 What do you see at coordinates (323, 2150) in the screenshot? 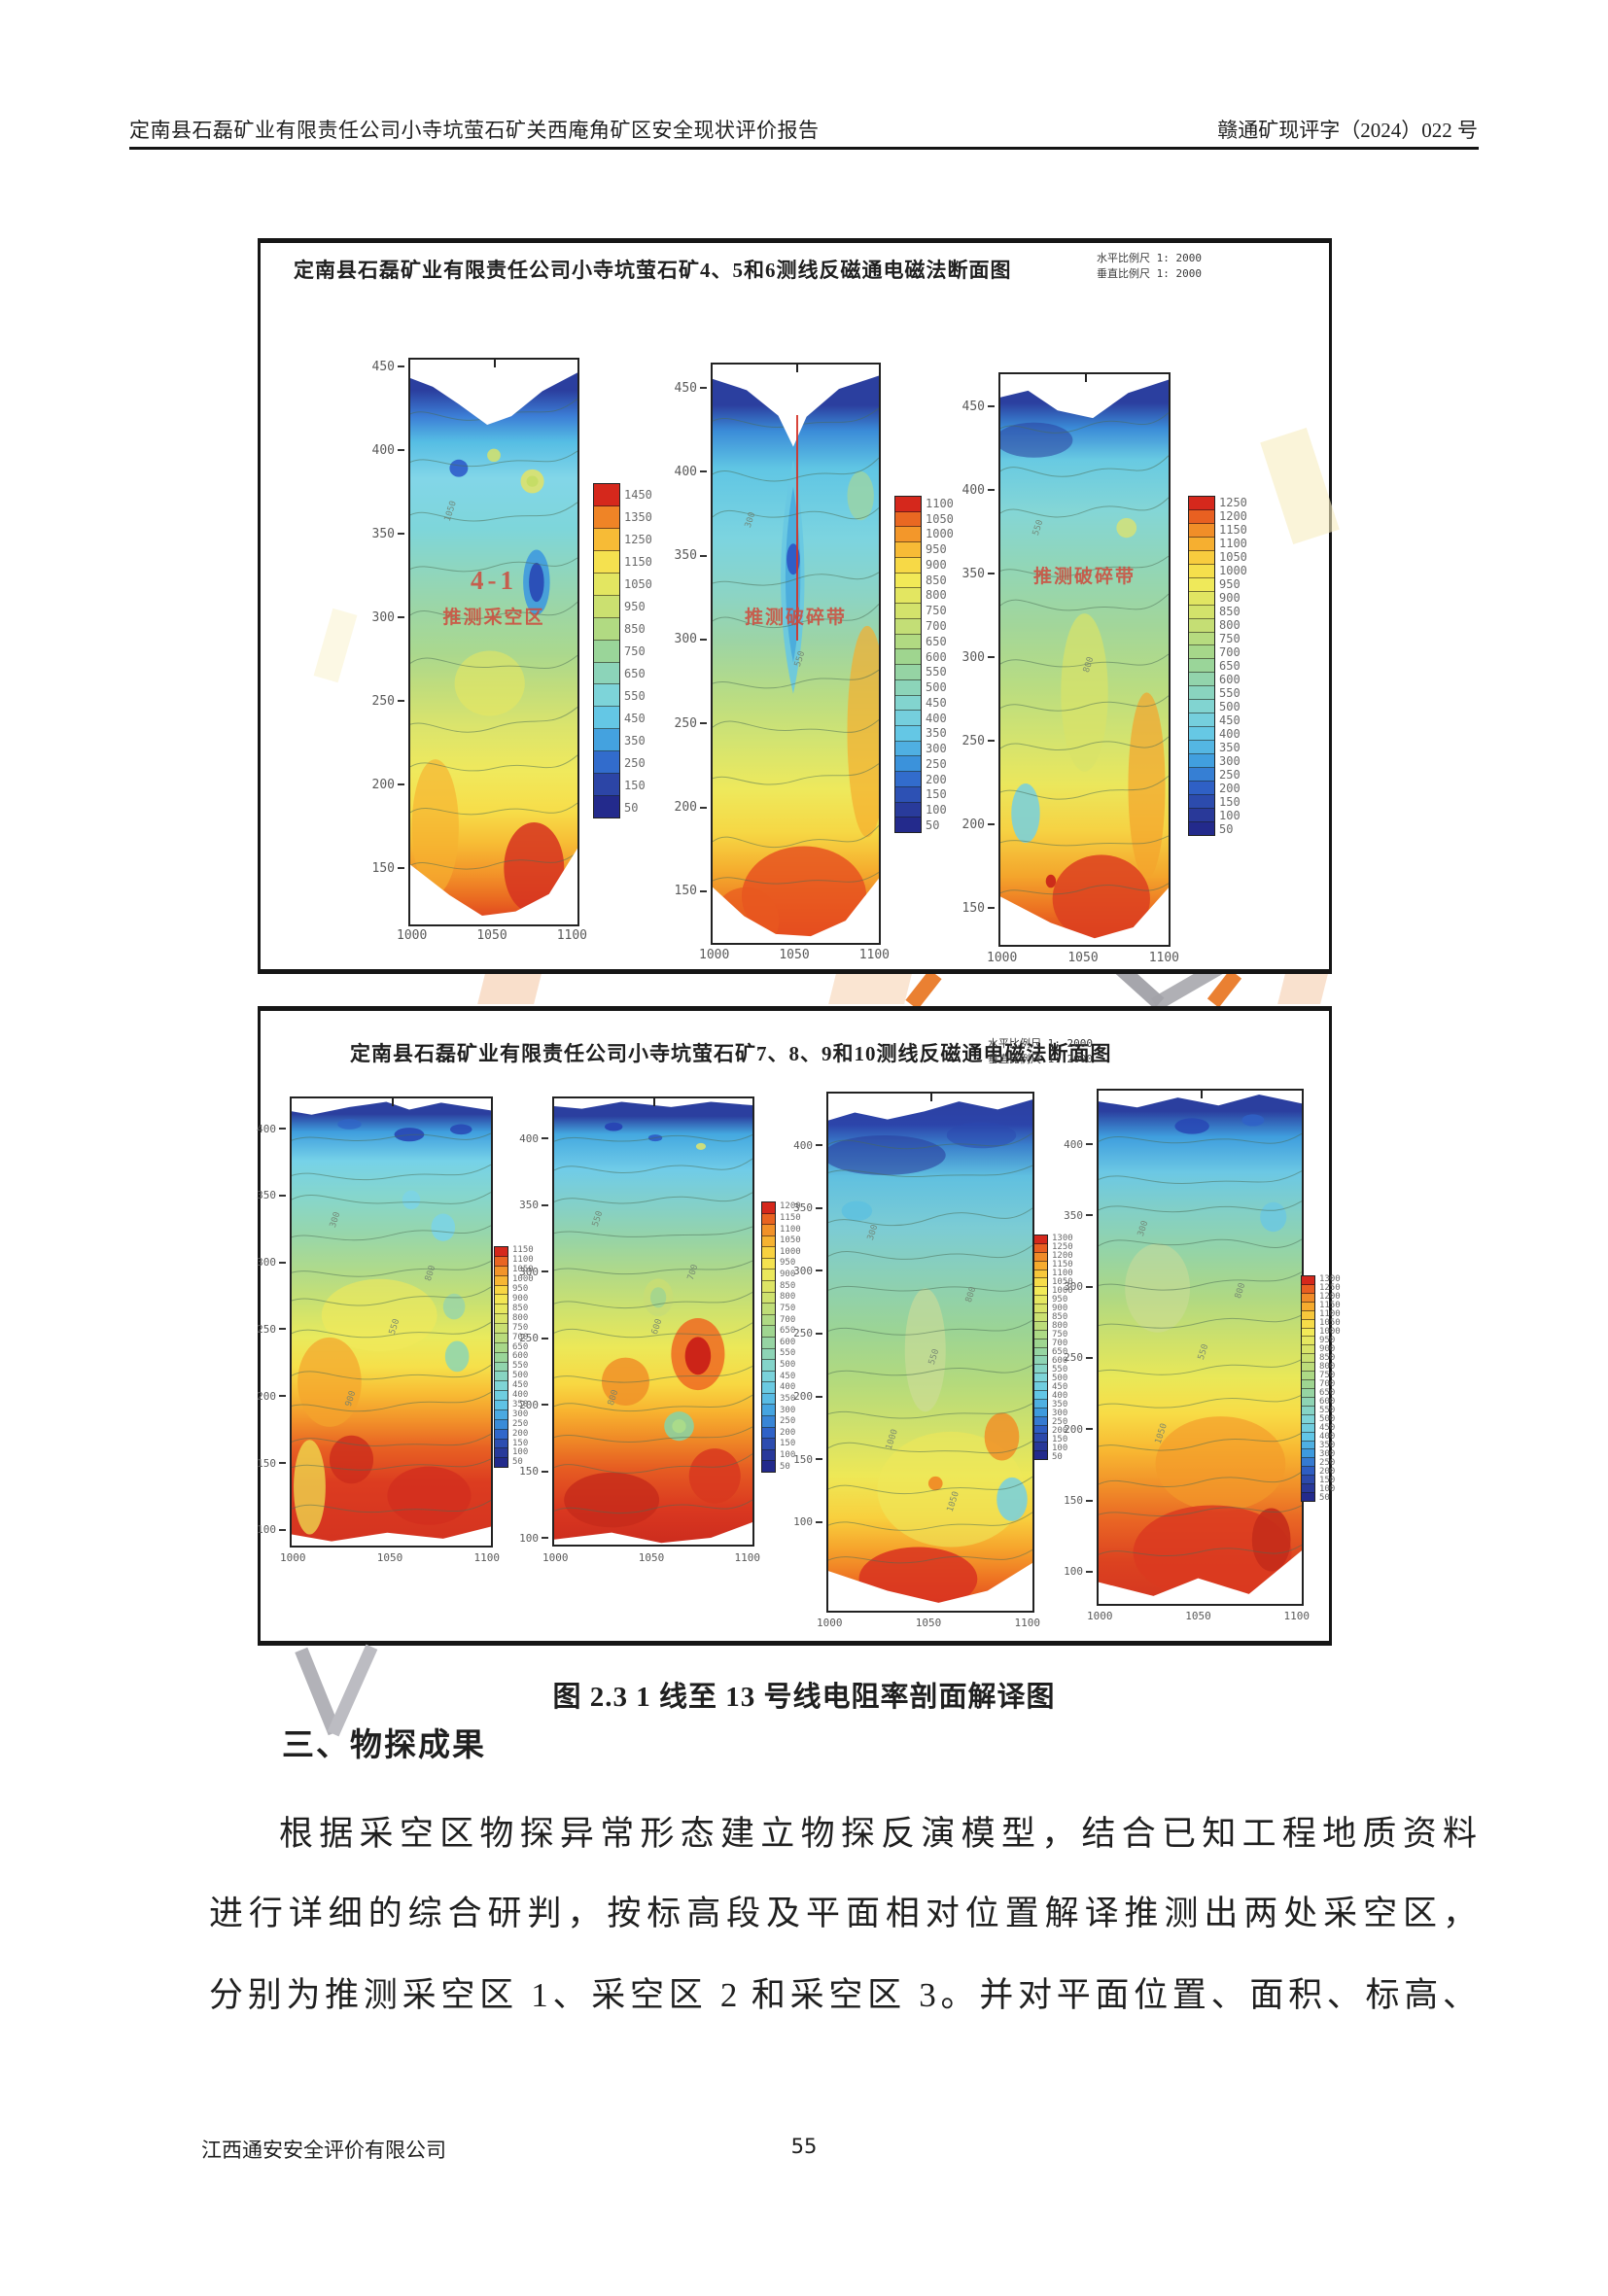
I see `footer-company-name: 江西通安安全评价有限公司` at bounding box center [323, 2150].